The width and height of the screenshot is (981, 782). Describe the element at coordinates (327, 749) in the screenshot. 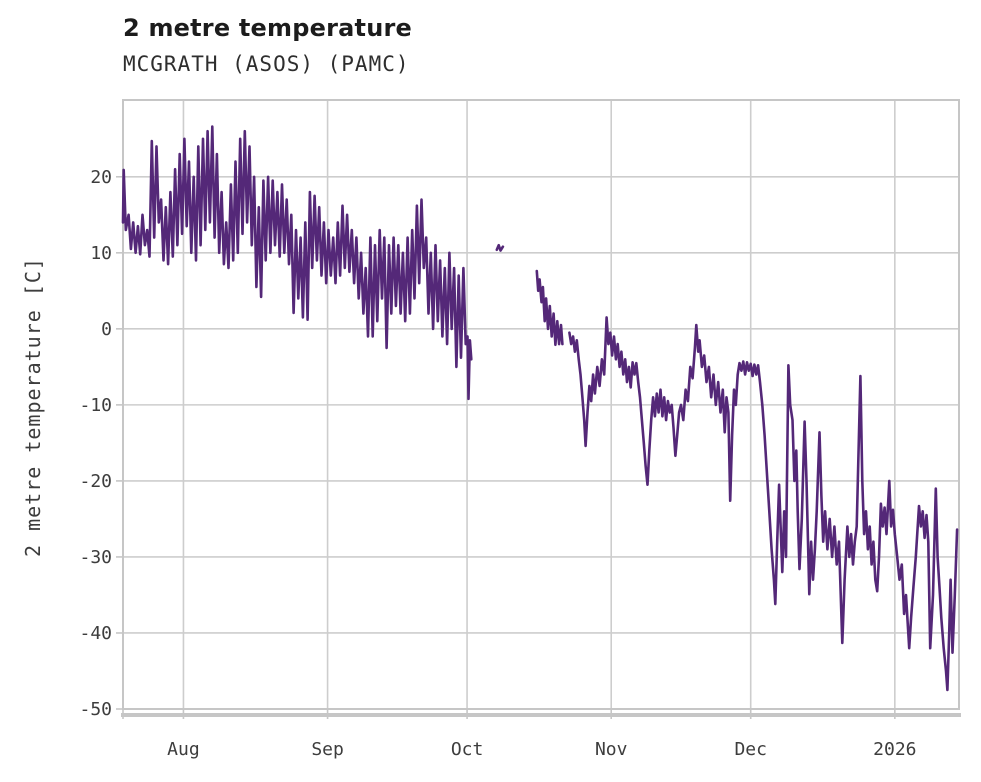

I see `x-tick-label: Sep` at that location.